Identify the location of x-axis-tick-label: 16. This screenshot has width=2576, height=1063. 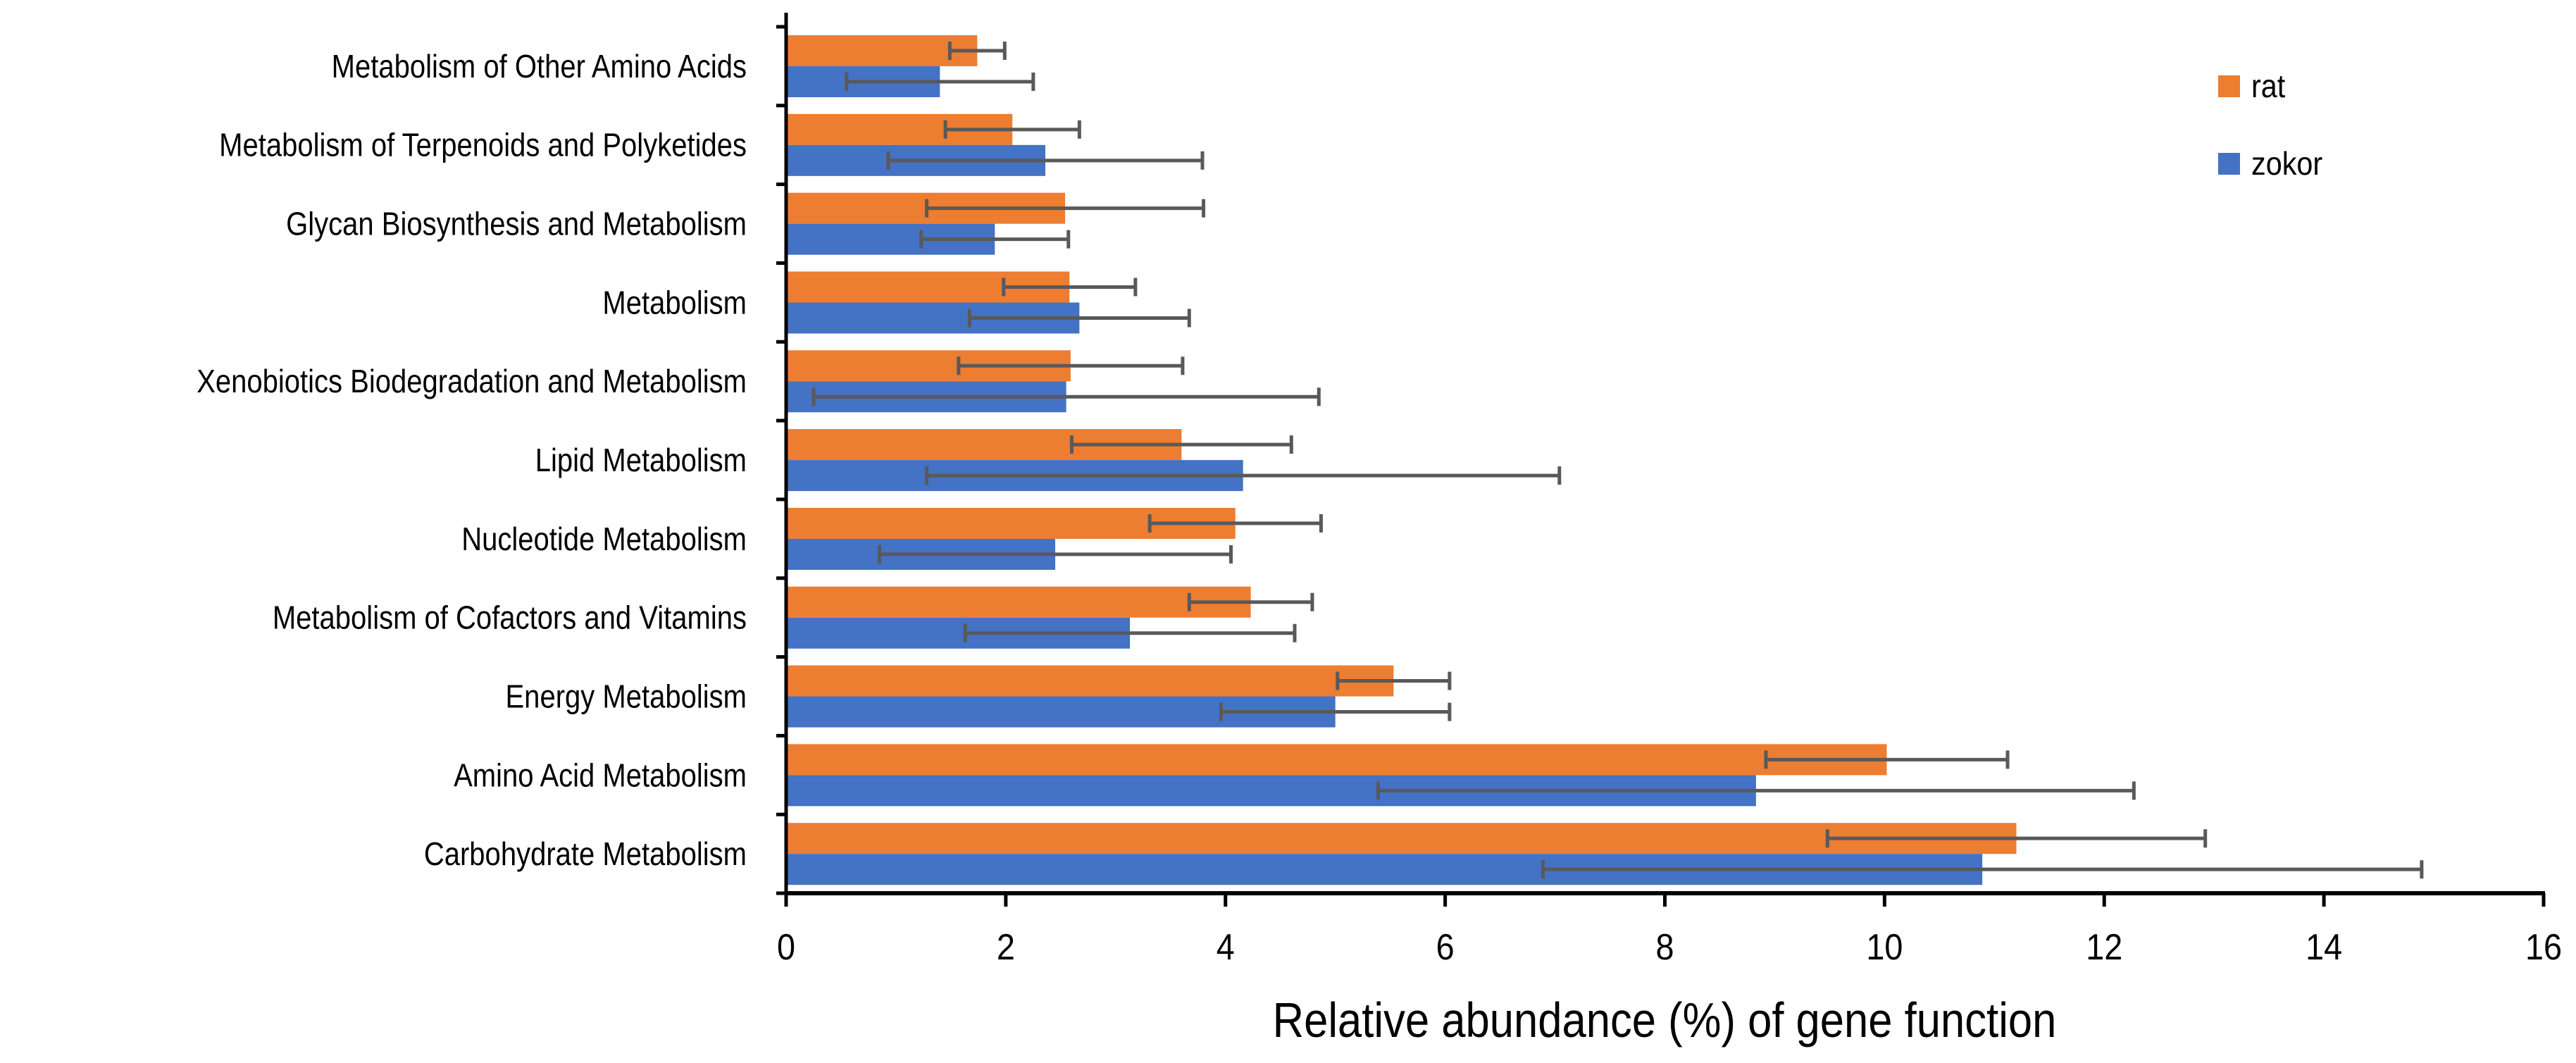
(2543, 947).